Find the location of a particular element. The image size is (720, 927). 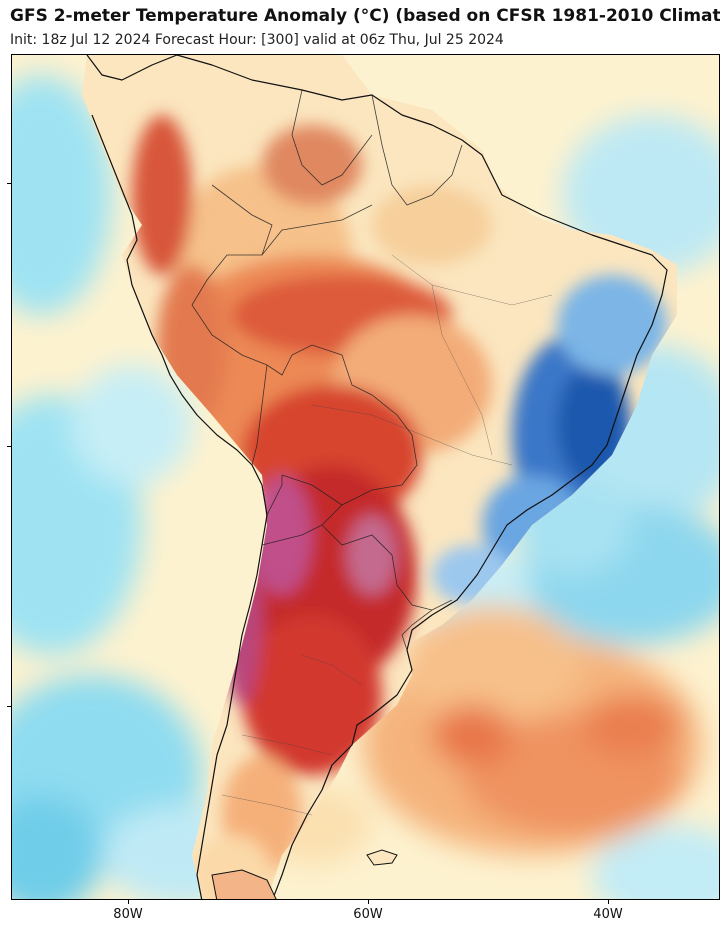

pacific-cool-area-north is located at coordinates (62, 195).